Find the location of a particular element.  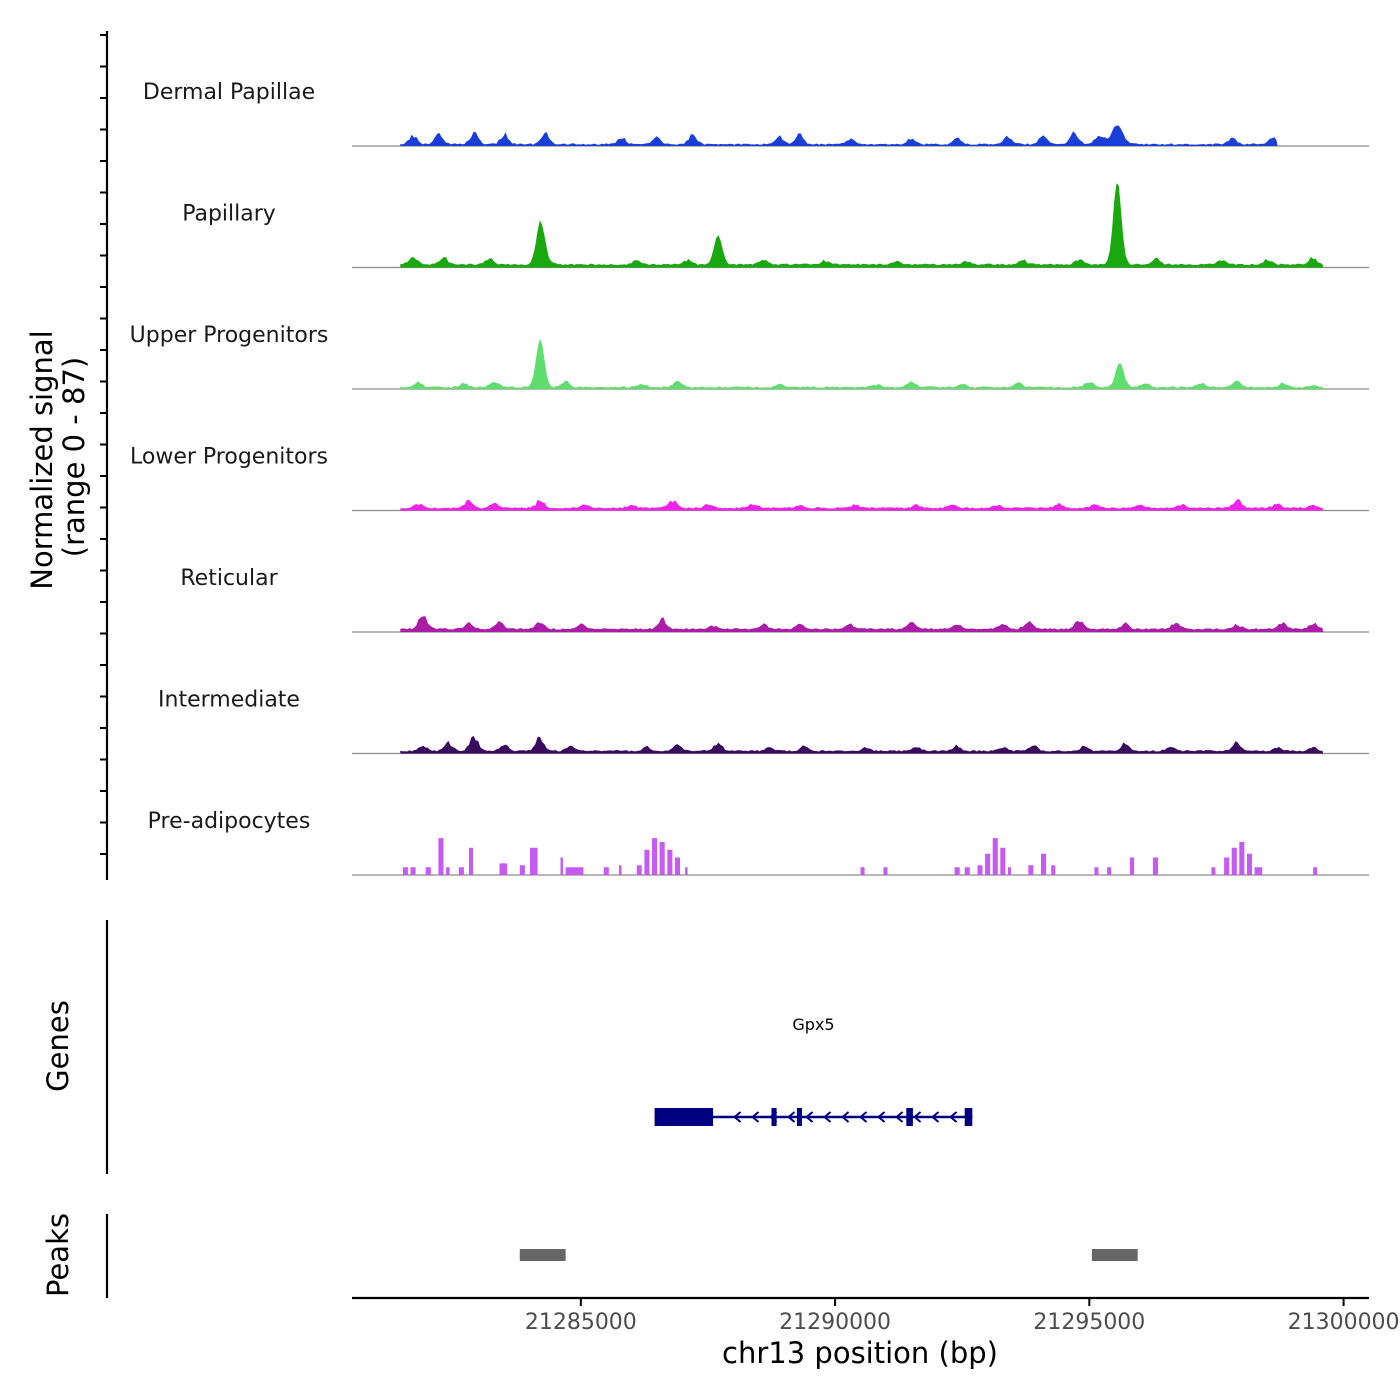

track-reticular: Reticular is located at coordinates (774, 599).